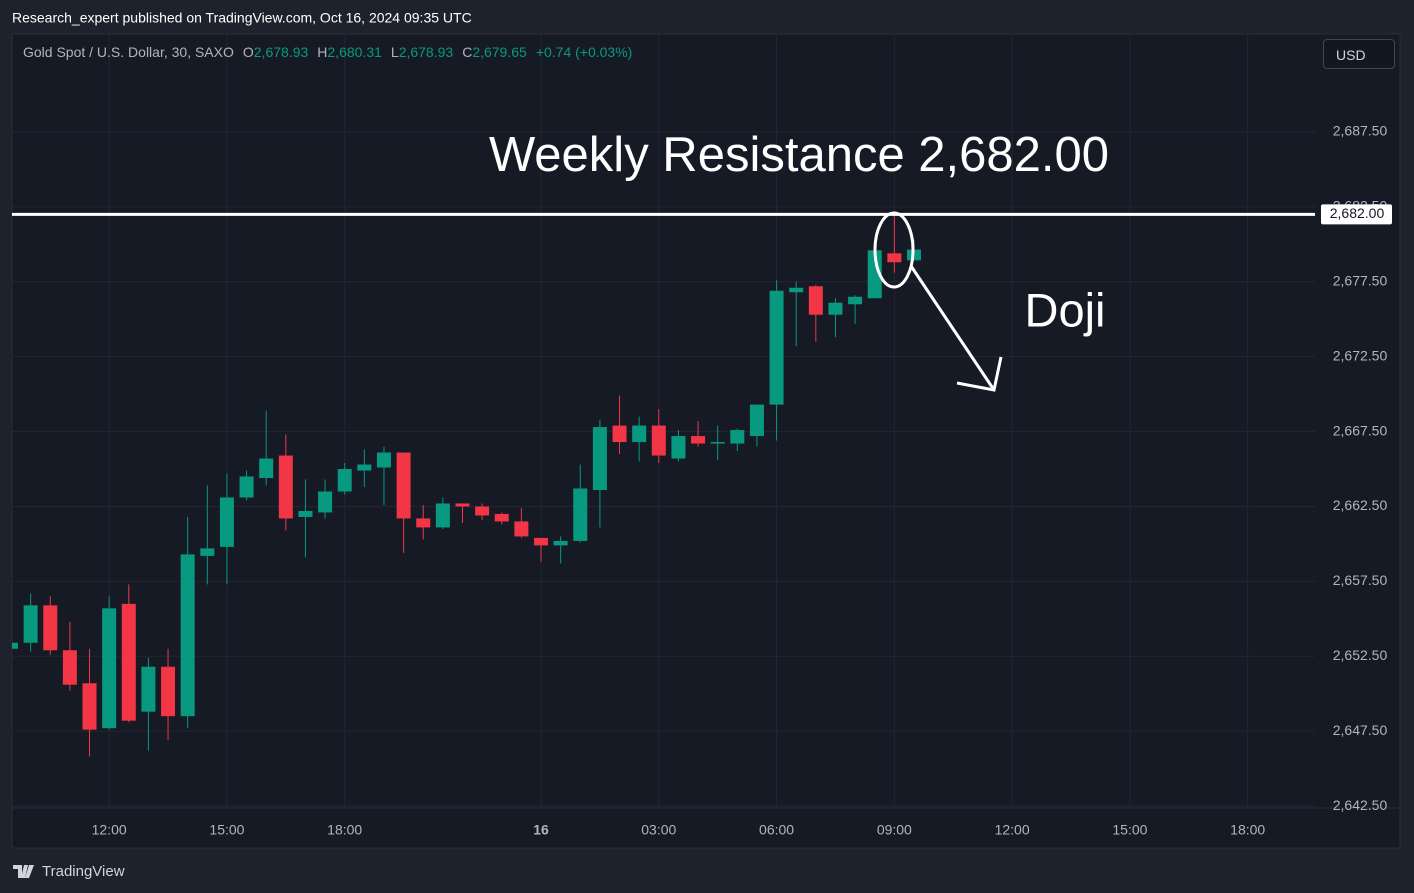 This screenshot has width=1414, height=893. I want to click on y-tick-label: 2,687.50, so click(1360, 131).